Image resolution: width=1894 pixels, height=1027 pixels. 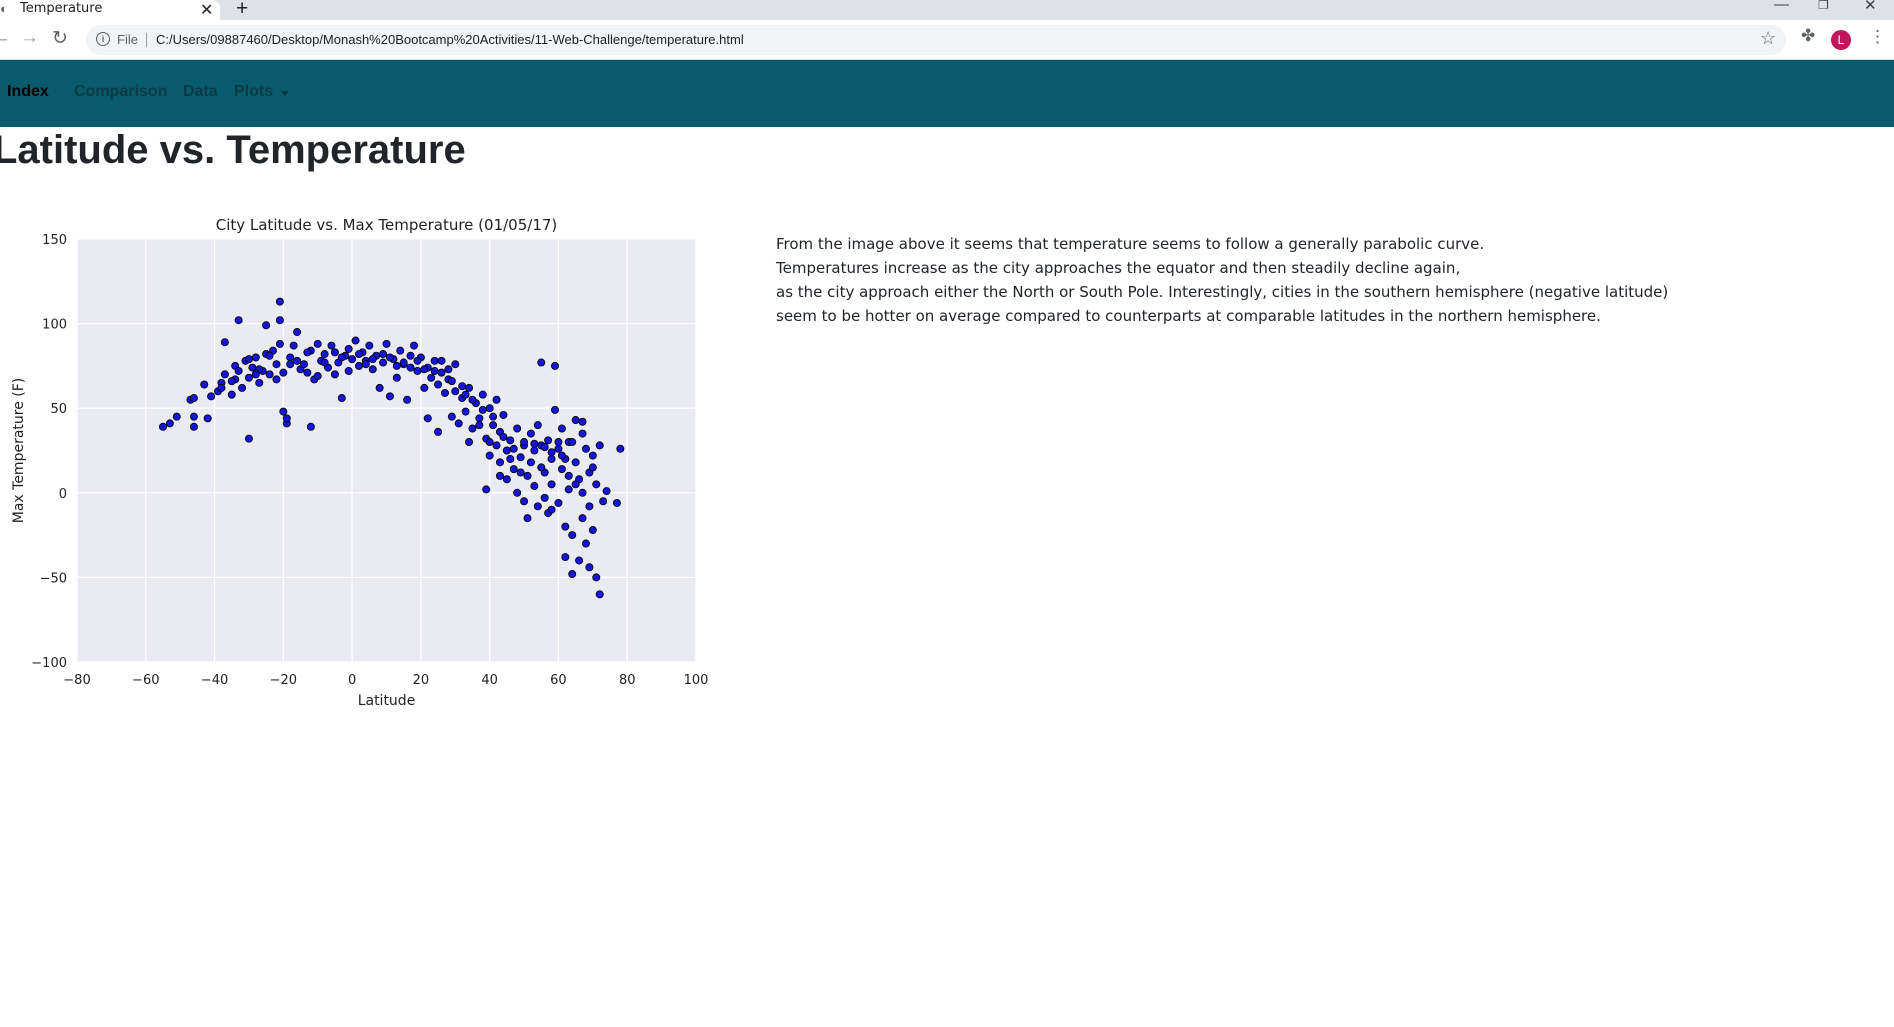 I want to click on y-tick-label: 150, so click(x=54, y=240).